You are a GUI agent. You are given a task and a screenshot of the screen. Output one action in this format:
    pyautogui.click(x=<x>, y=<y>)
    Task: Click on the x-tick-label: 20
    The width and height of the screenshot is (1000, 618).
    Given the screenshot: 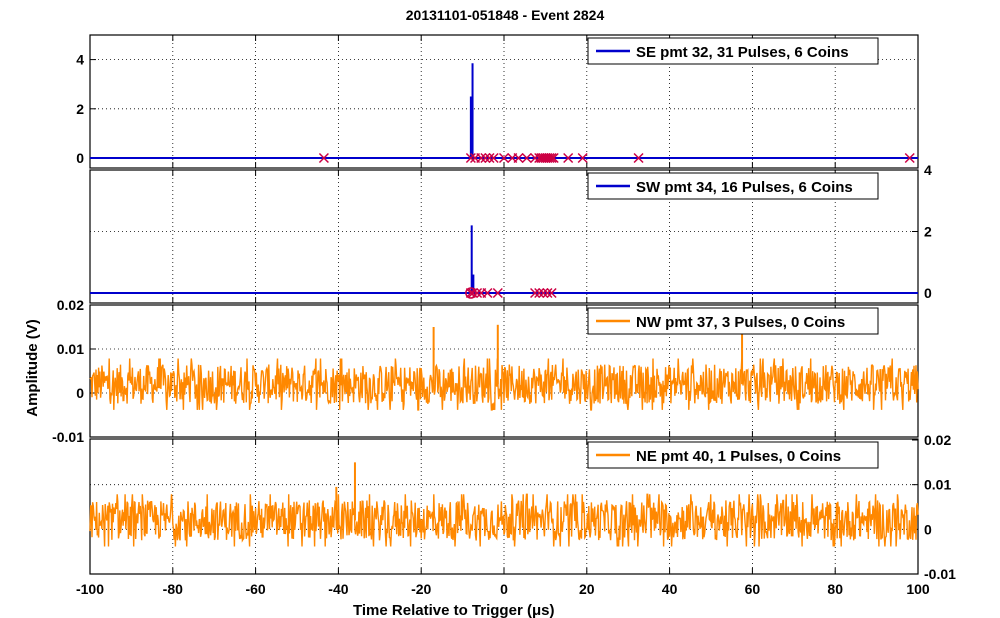 What is the action you would take?
    pyautogui.click(x=587, y=589)
    